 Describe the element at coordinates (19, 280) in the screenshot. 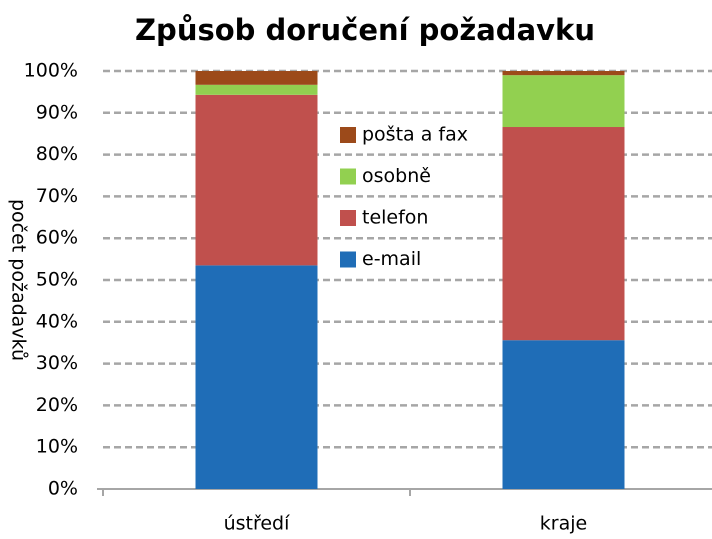

I see `y-axis-label: počet požadavků` at that location.